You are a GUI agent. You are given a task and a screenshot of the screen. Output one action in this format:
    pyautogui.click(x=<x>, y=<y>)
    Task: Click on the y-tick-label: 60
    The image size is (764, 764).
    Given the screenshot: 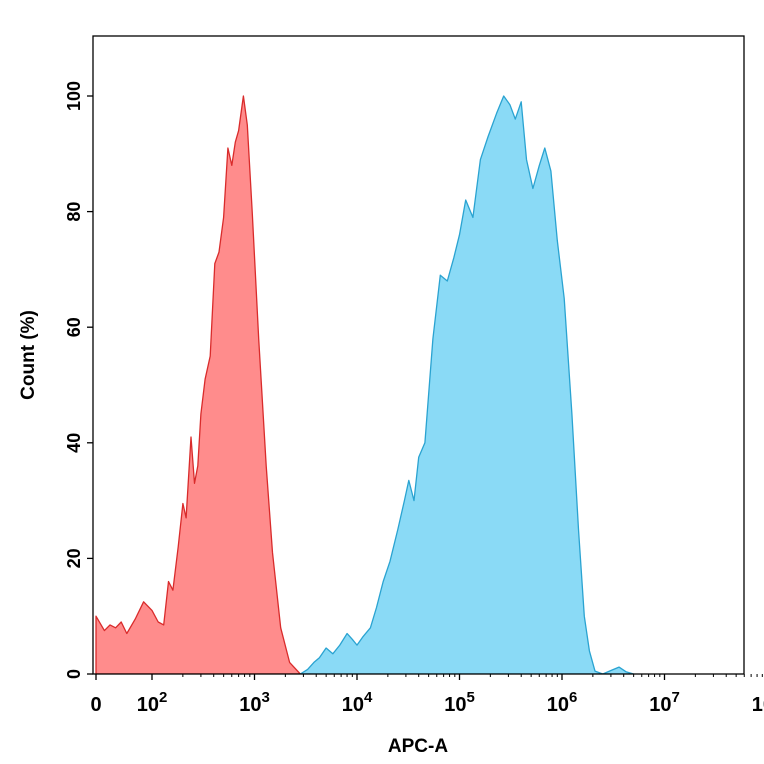 What is the action you would take?
    pyautogui.click(x=74, y=327)
    